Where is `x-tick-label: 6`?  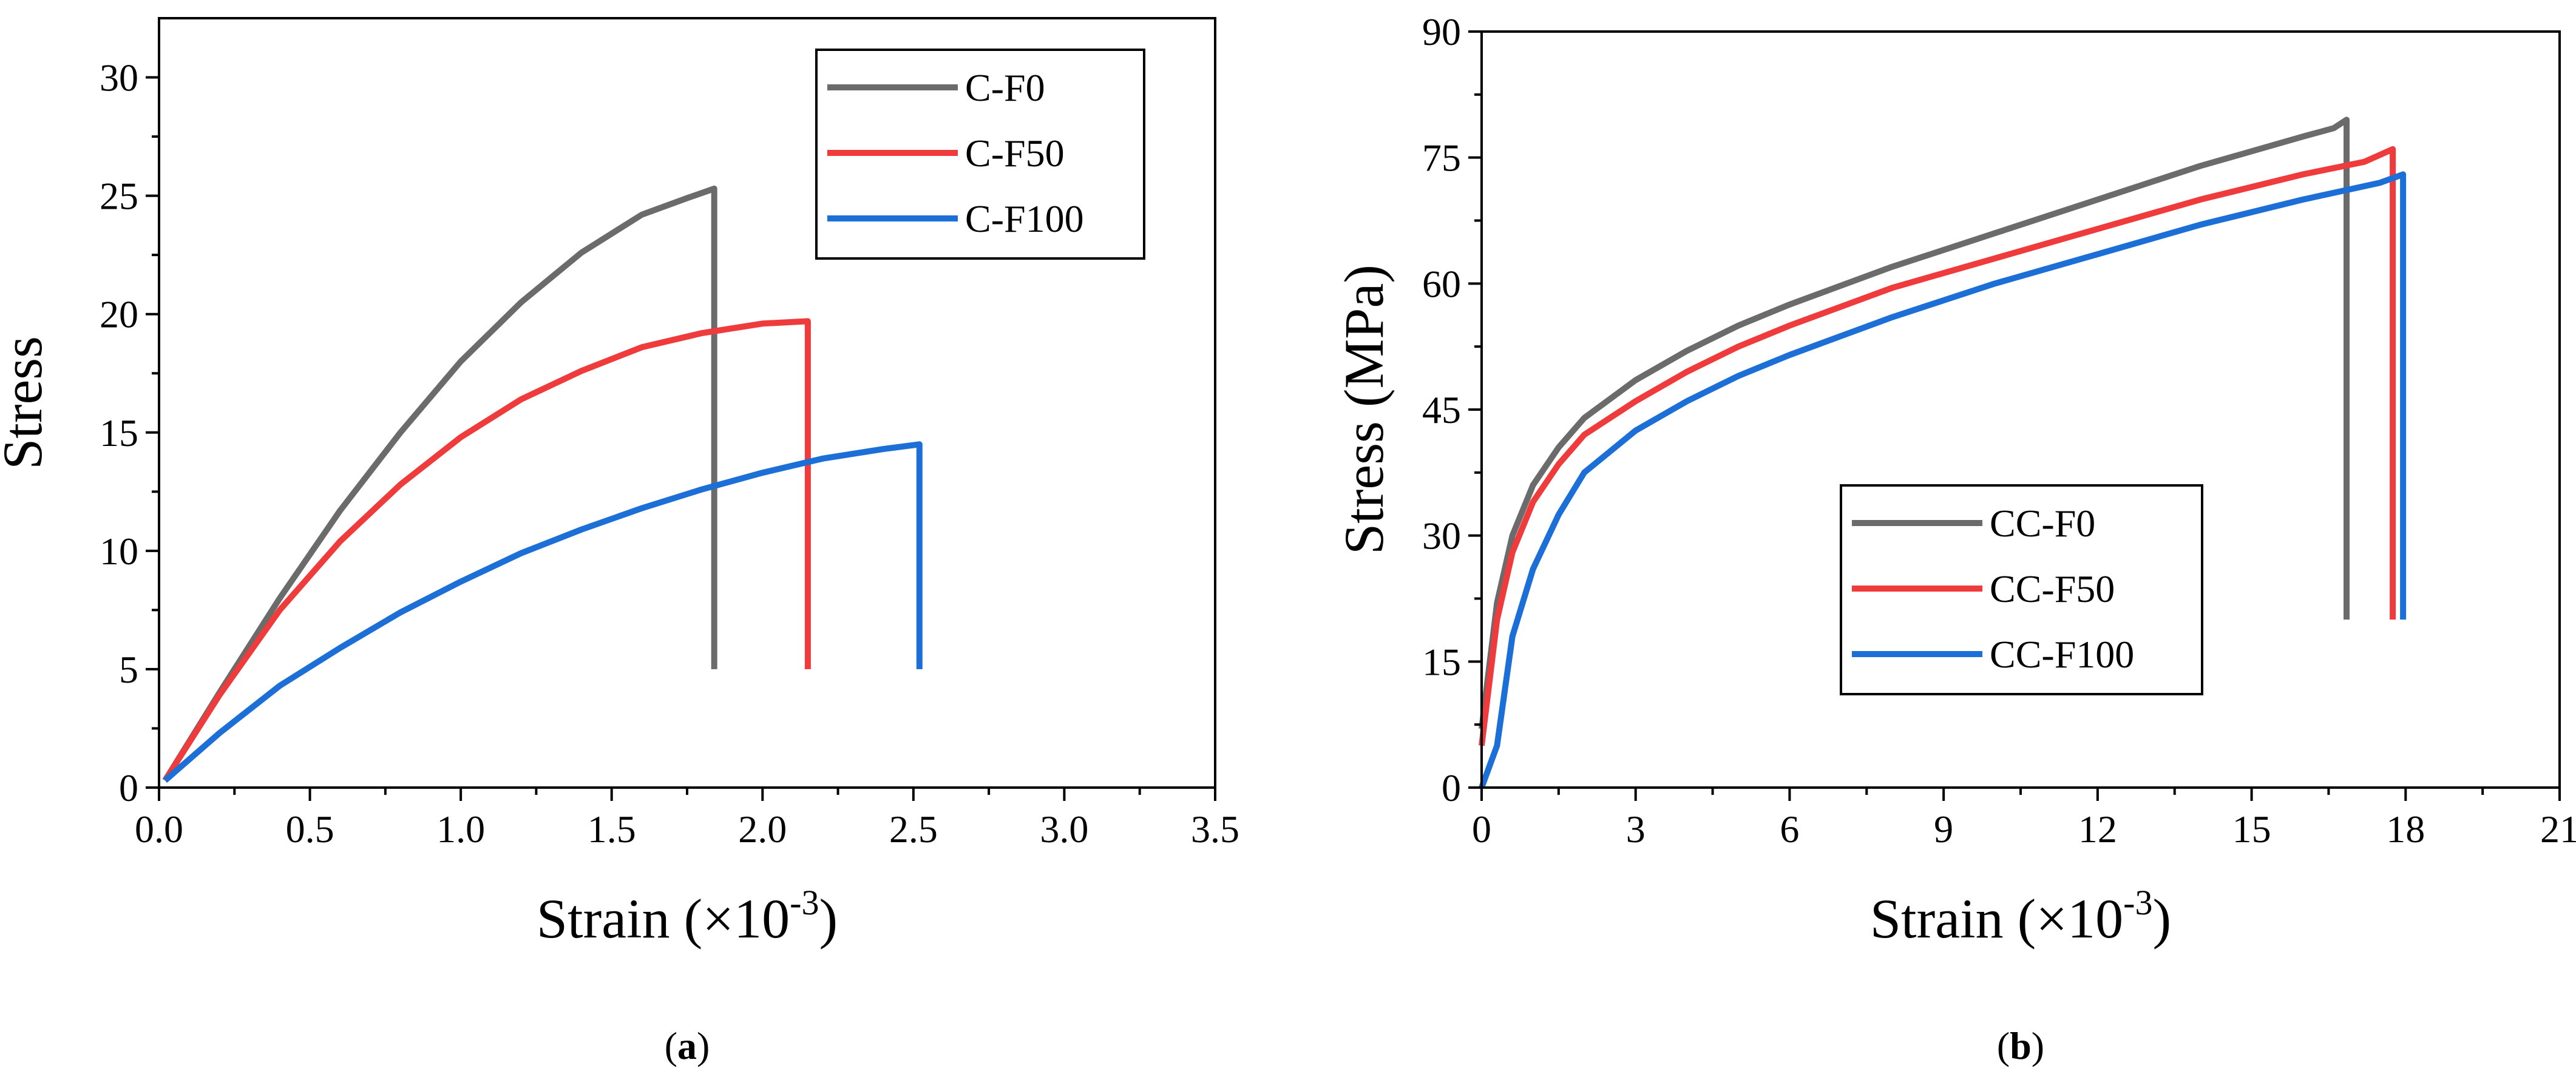
x-tick-label: 6 is located at coordinates (1790, 830).